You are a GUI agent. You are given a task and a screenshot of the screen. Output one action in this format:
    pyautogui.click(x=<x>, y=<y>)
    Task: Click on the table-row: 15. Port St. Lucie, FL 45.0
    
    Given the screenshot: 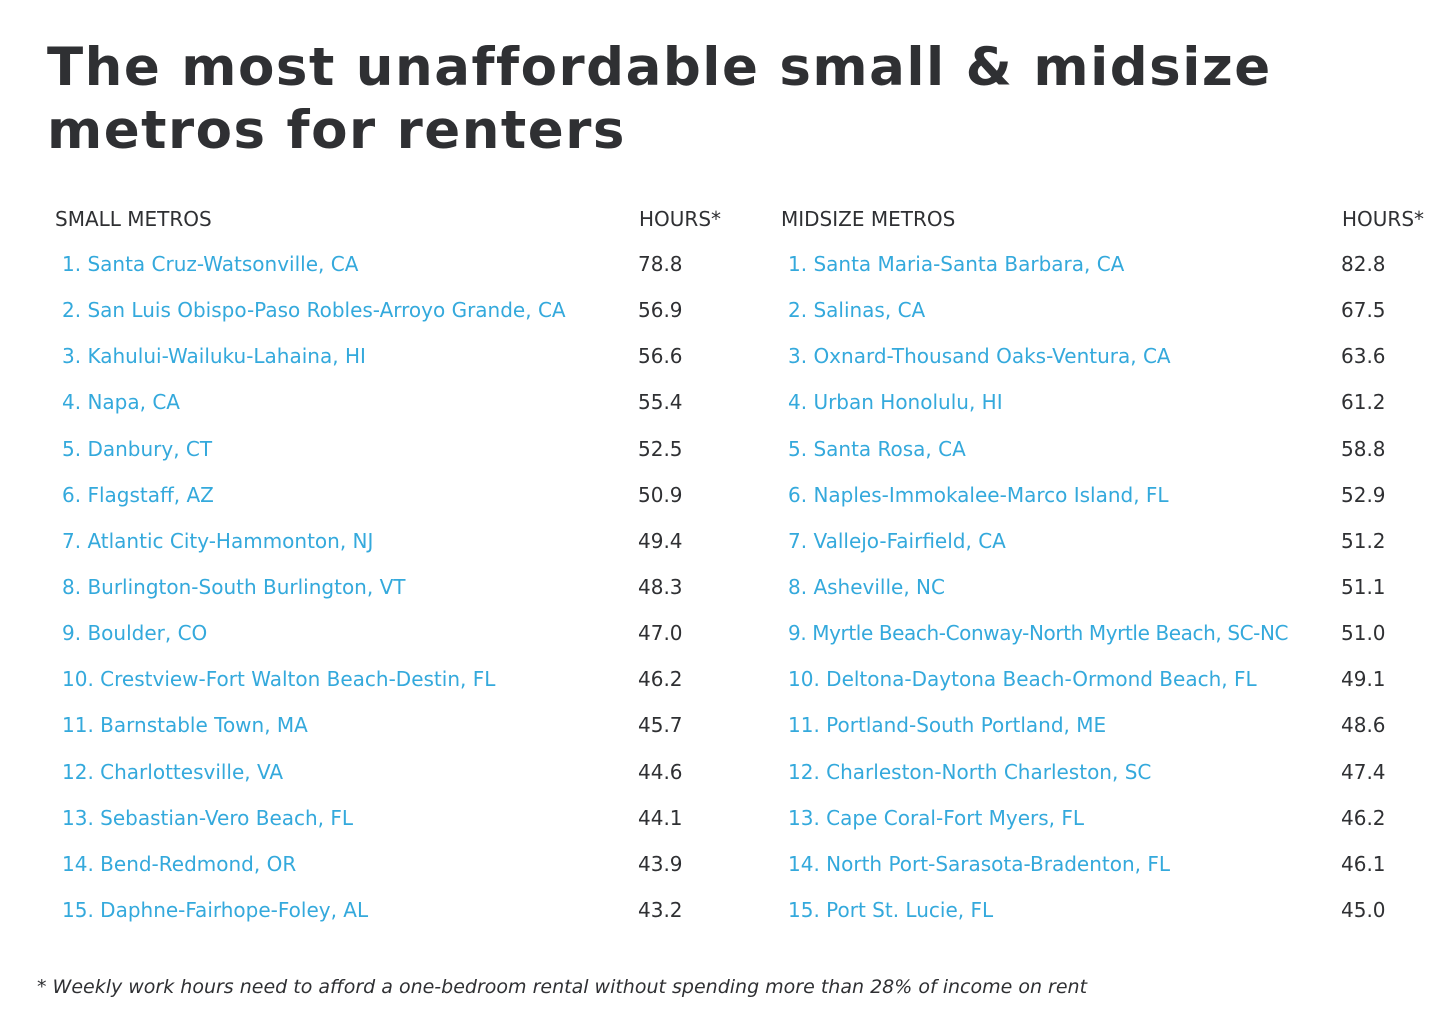 What is the action you would take?
    pyautogui.click(x=1098, y=910)
    